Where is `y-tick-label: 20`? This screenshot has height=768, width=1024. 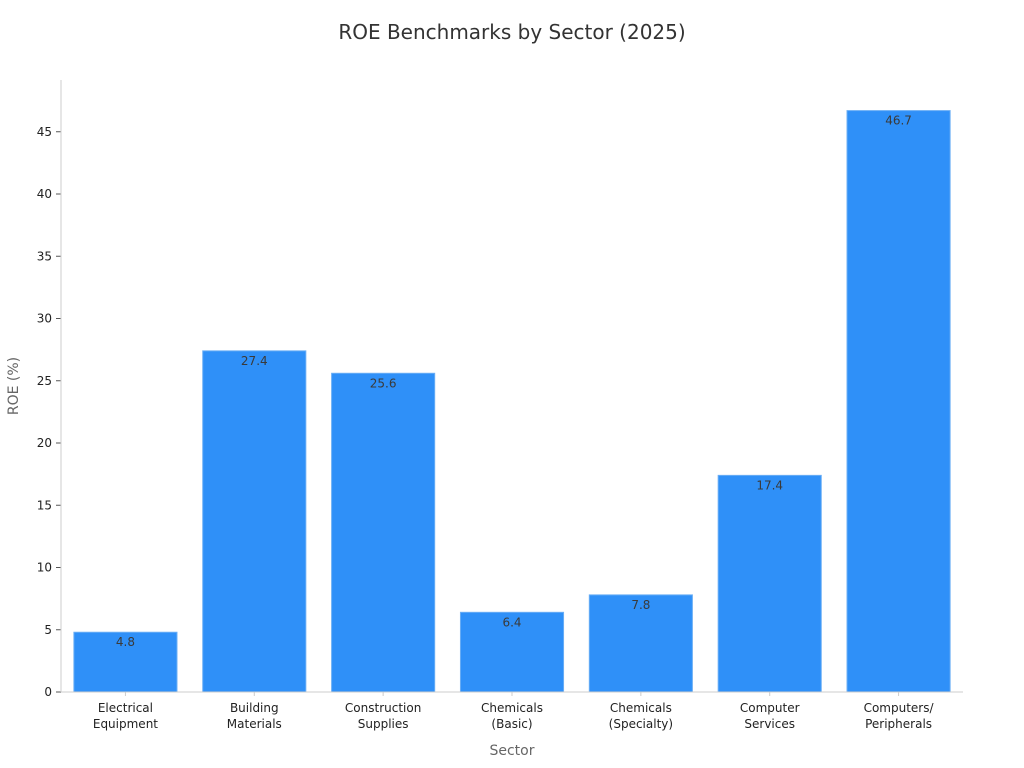
y-tick-label: 20 is located at coordinates (44, 443).